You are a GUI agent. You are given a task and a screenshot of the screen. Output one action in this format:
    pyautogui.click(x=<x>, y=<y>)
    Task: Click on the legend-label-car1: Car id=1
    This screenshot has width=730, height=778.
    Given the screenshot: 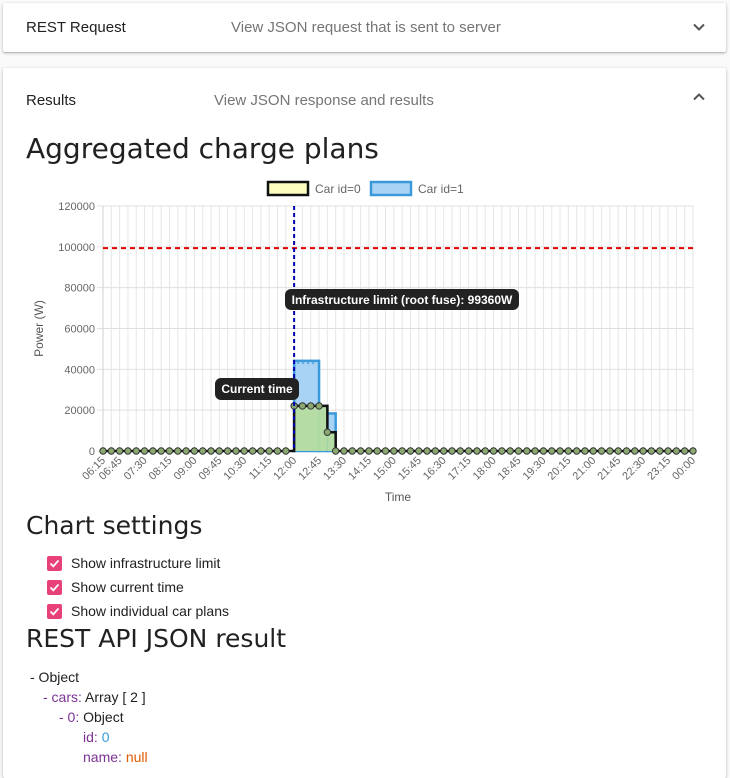 What is the action you would take?
    pyautogui.click(x=441, y=189)
    